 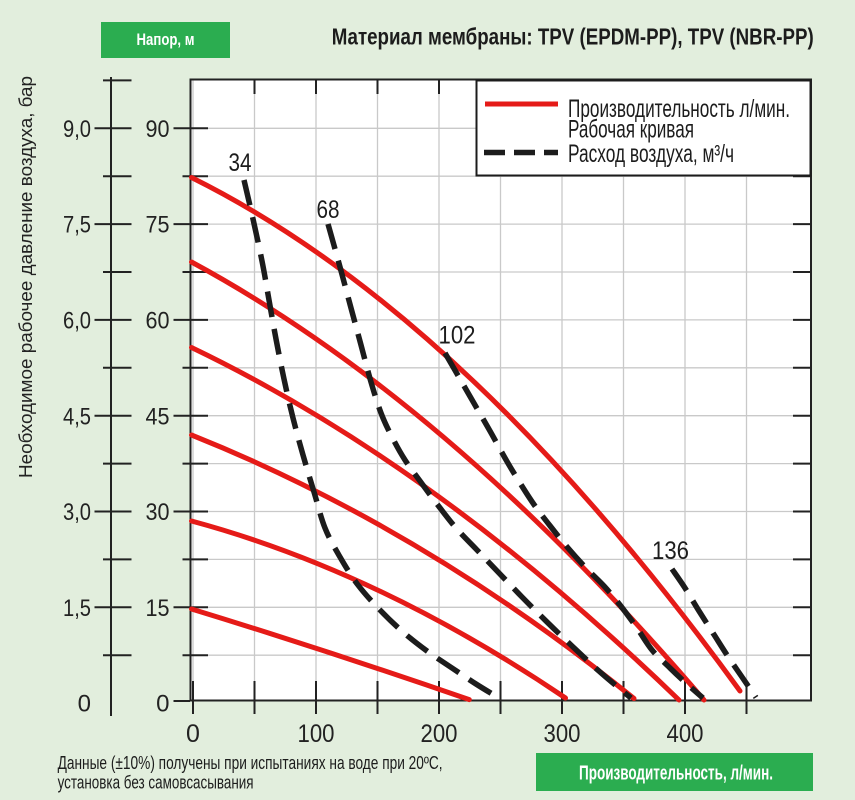 I want to click on svg-text: 30, so click(x=158, y=512).